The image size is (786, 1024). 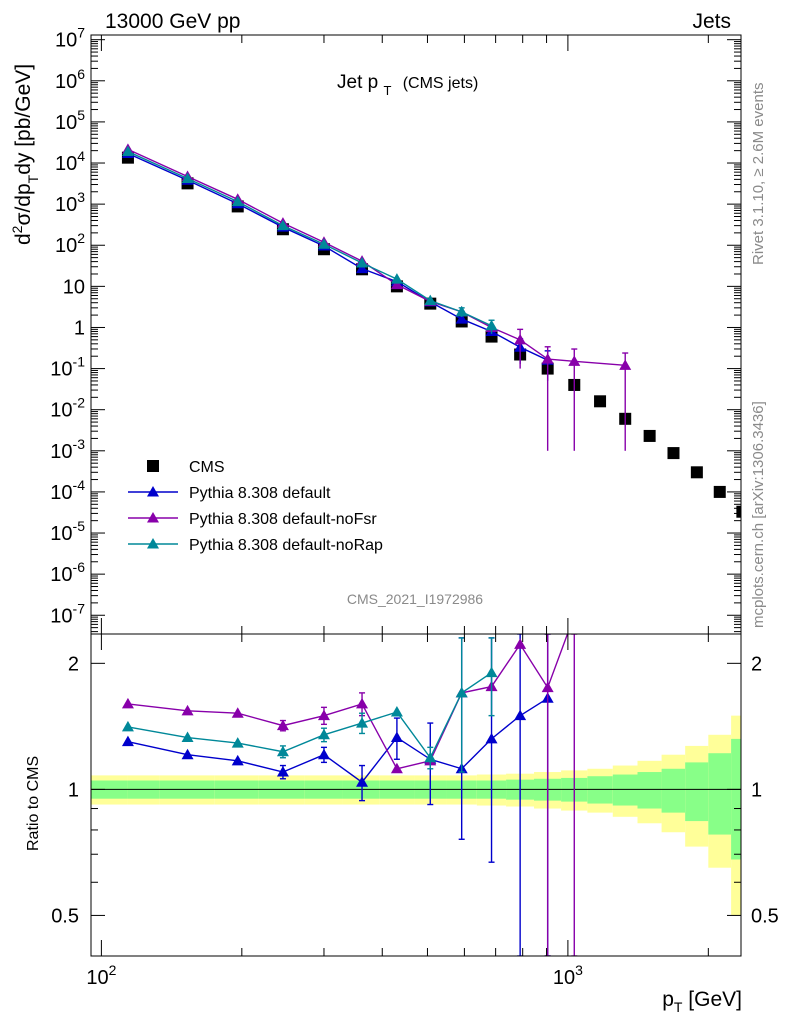 What do you see at coordinates (67, 449) in the screenshot?
I see `y-tick-label: 10⁻³` at bounding box center [67, 449].